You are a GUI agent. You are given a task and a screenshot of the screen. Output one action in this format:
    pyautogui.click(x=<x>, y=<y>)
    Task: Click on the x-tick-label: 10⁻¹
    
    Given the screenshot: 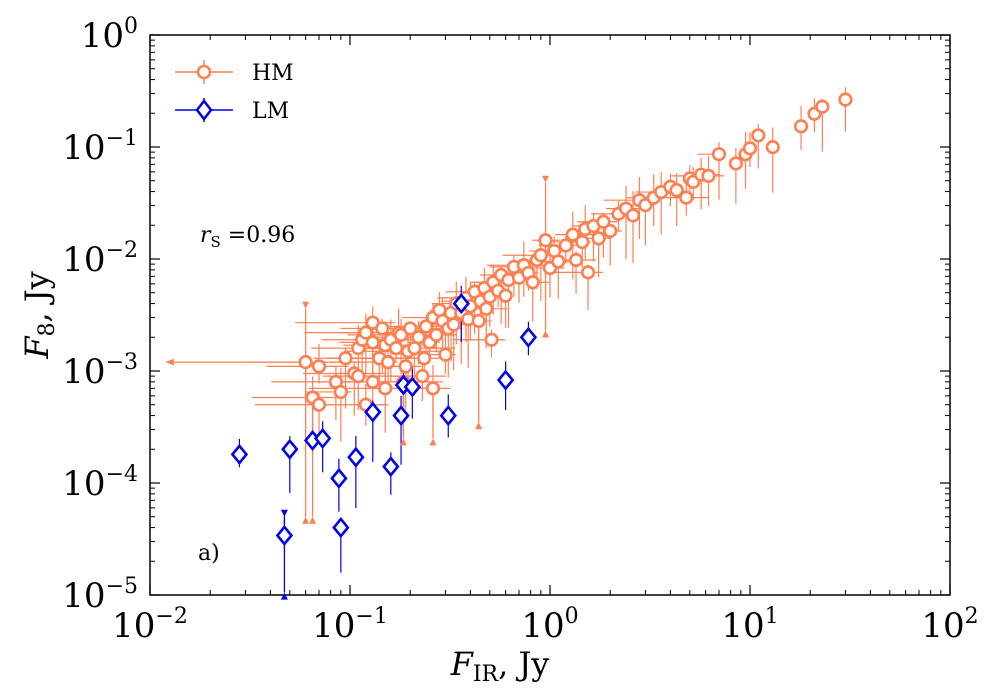 What is the action you would take?
    pyautogui.click(x=350, y=625)
    